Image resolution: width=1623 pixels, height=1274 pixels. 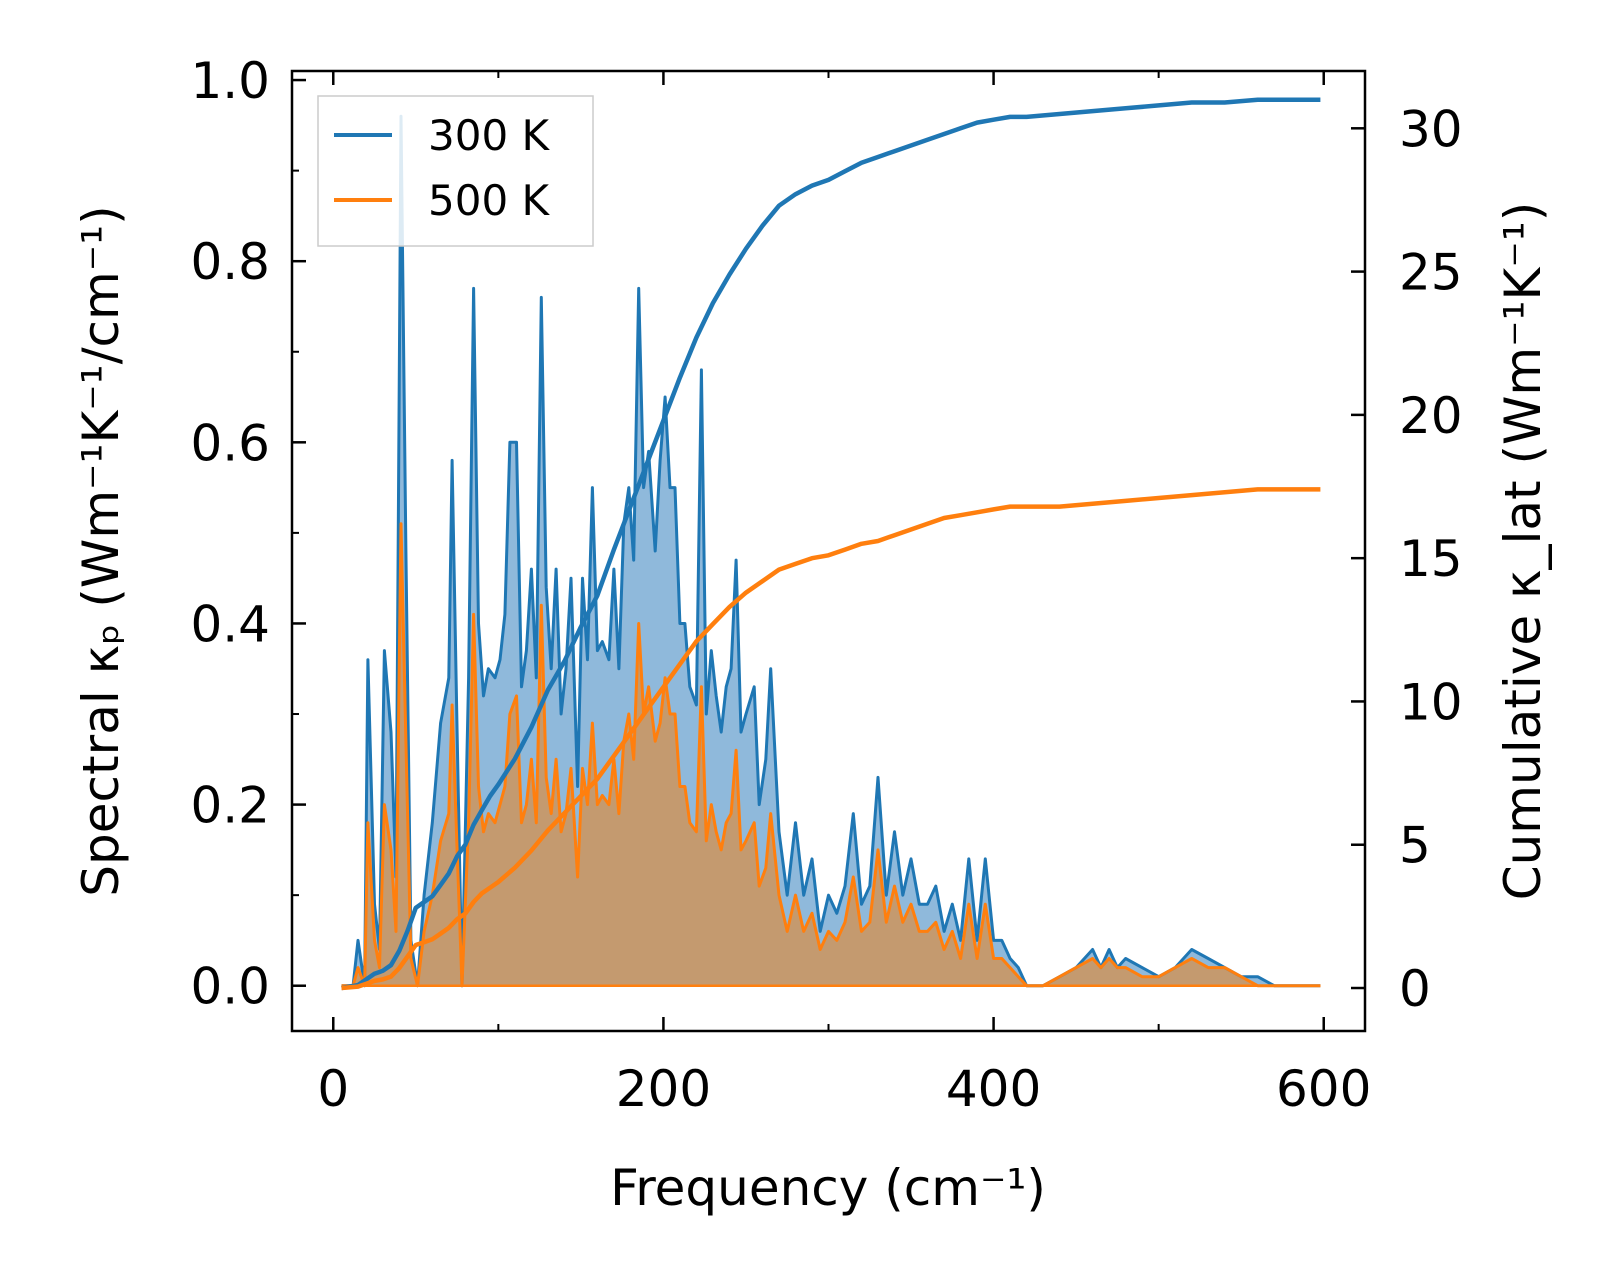 What do you see at coordinates (993, 1089) in the screenshot?
I see `x-tick-label: 400` at bounding box center [993, 1089].